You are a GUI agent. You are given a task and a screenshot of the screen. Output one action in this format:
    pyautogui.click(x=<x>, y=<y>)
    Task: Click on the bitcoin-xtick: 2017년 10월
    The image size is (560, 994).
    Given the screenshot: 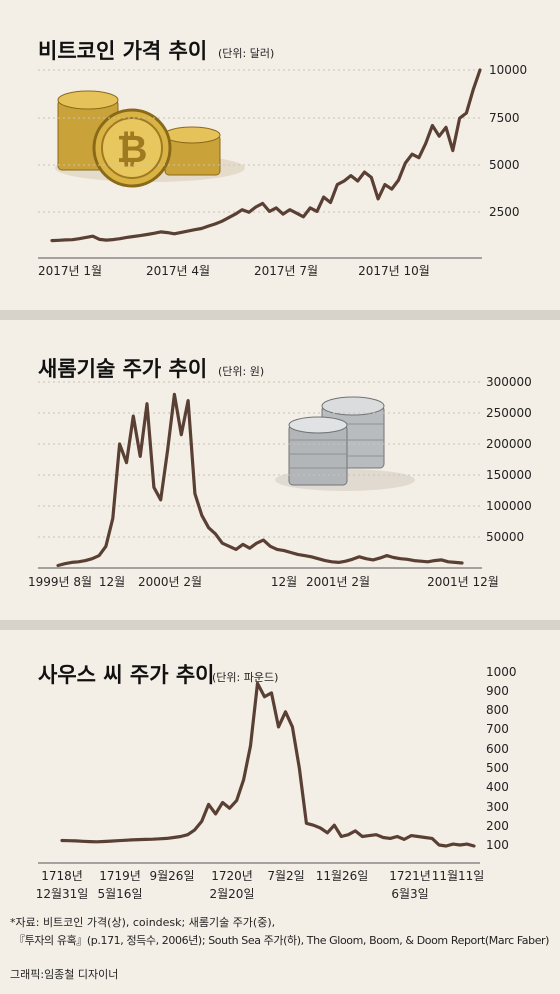 What is the action you would take?
    pyautogui.click(x=394, y=271)
    